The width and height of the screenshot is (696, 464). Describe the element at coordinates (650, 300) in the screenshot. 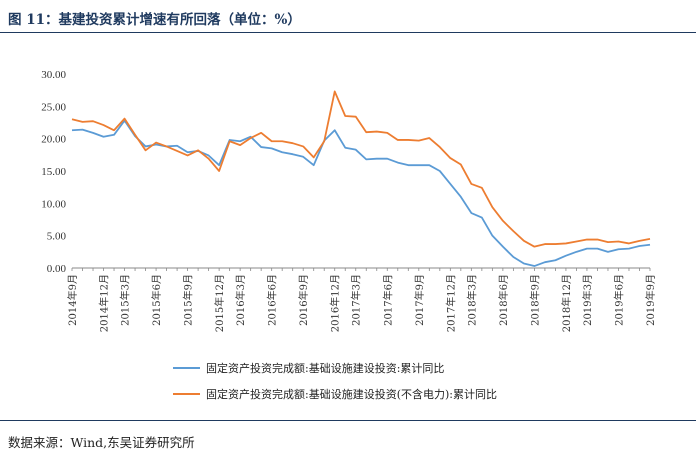

I see `x-tick-label: 2019年9月` at that location.